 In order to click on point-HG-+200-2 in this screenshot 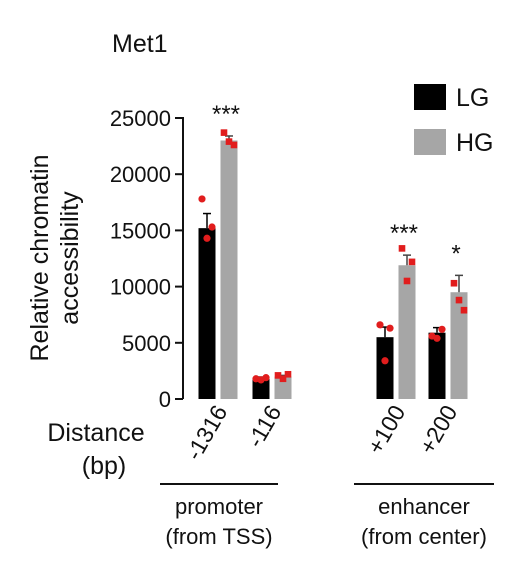, I will do `click(464, 310)`.